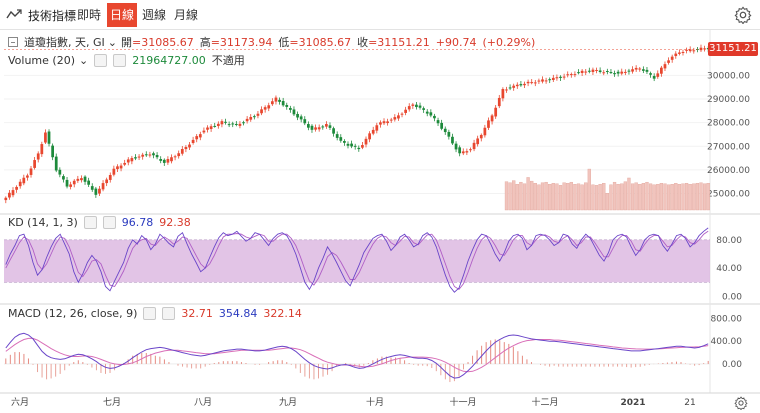 The image size is (760, 413). Describe the element at coordinates (203, 402) in the screenshot. I see `time-tick-label: 八月` at that location.